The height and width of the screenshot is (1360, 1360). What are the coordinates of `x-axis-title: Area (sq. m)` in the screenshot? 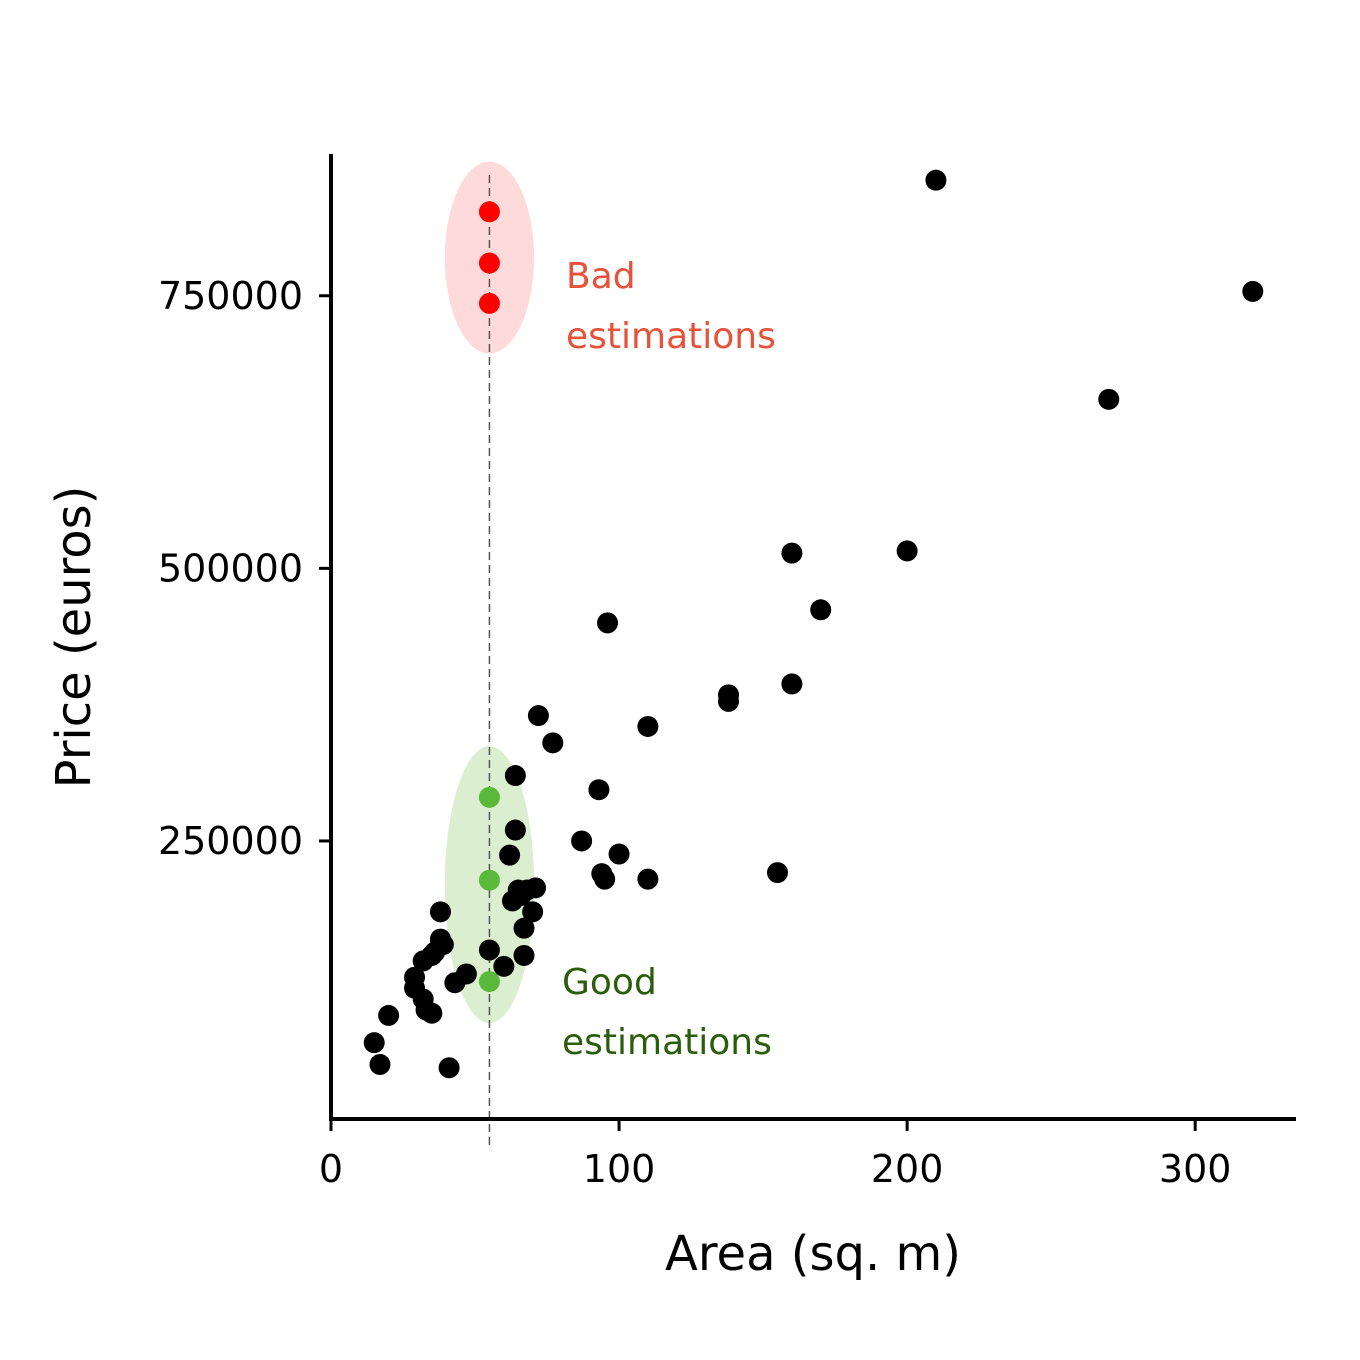 It's located at (813, 1254).